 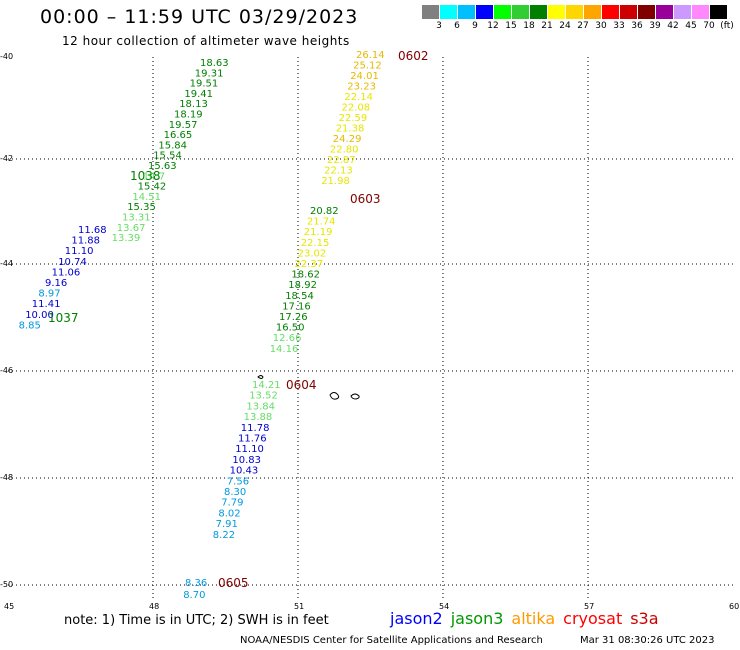 I want to click on wave-height-value: 15.63, so click(x=162, y=166).